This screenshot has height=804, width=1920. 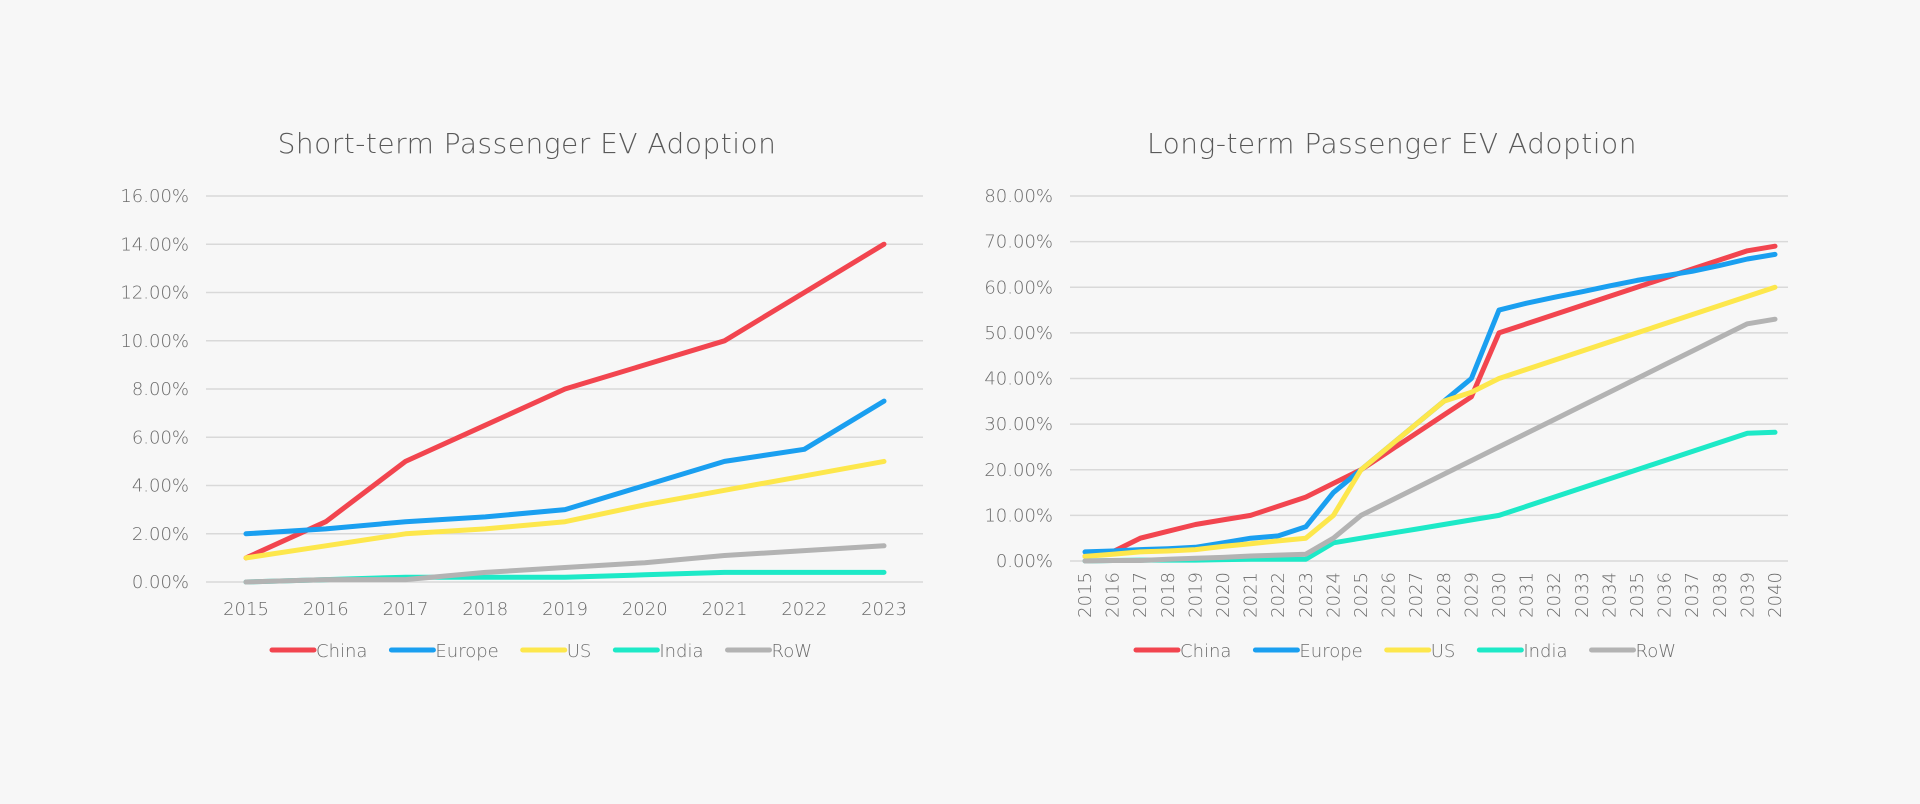 What do you see at coordinates (1430, 496) in the screenshot?
I see `long-series-line-india` at bounding box center [1430, 496].